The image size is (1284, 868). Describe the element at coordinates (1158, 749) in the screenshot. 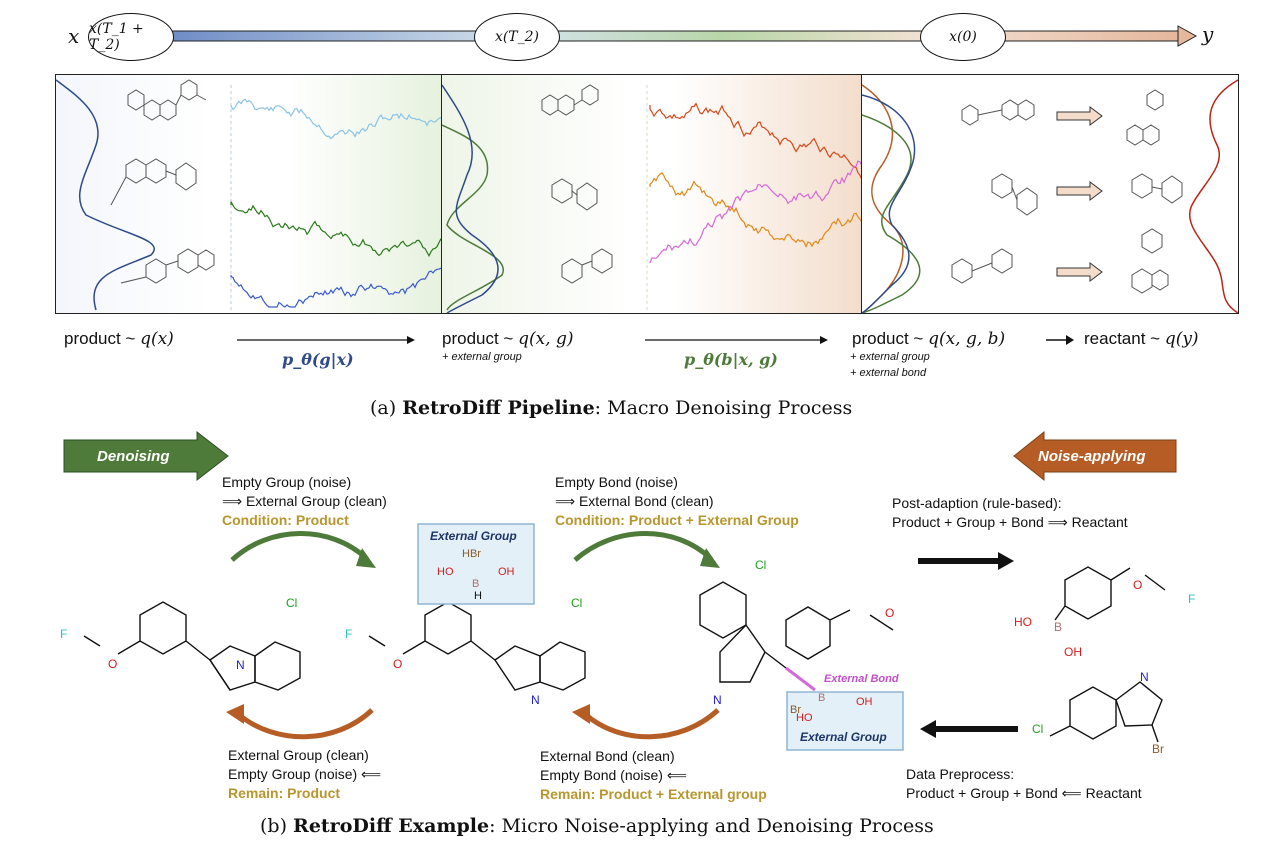

I see `atom-label-br-r2: Br` at that location.